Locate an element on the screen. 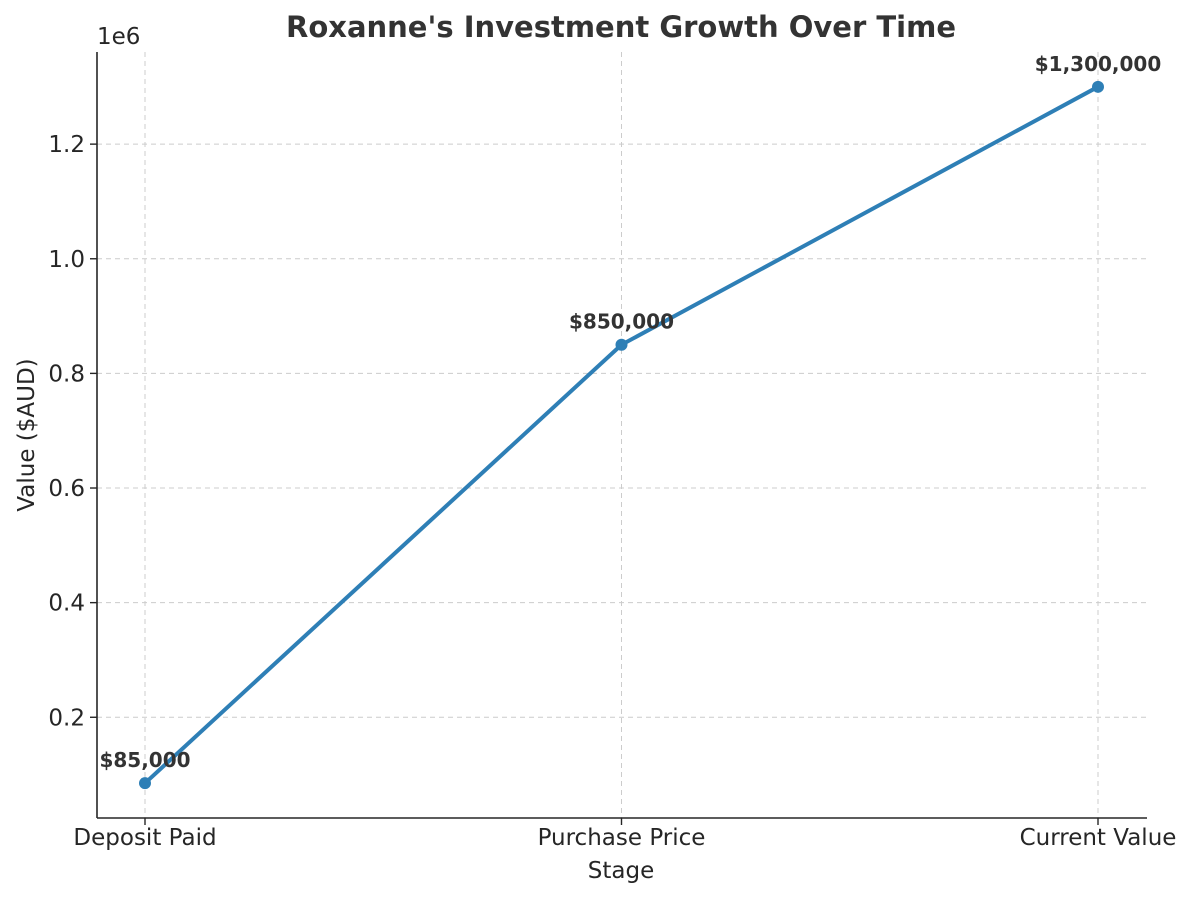  x-tick-label: Current Value is located at coordinates (1098, 838).